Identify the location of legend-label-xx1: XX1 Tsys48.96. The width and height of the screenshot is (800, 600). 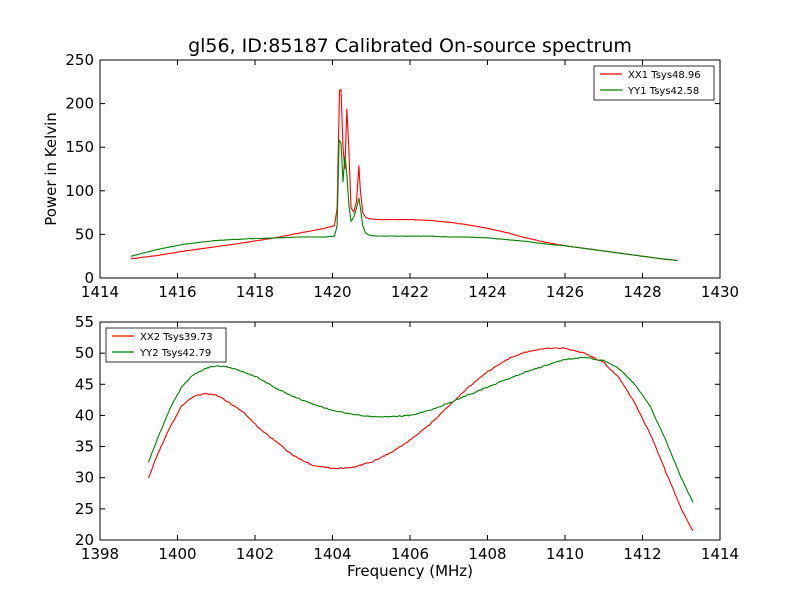
(664, 75).